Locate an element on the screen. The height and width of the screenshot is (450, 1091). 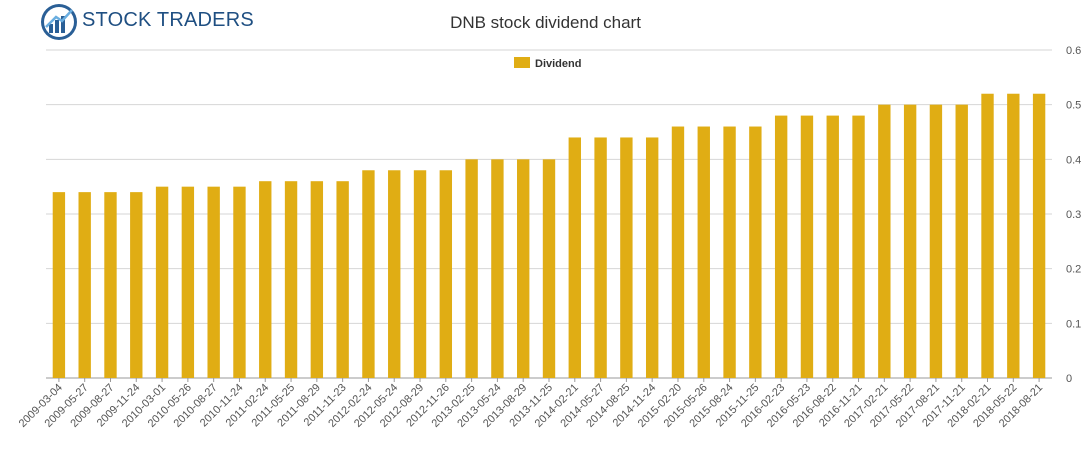
y-tick-label: 0.2 is located at coordinates (1073, 270).